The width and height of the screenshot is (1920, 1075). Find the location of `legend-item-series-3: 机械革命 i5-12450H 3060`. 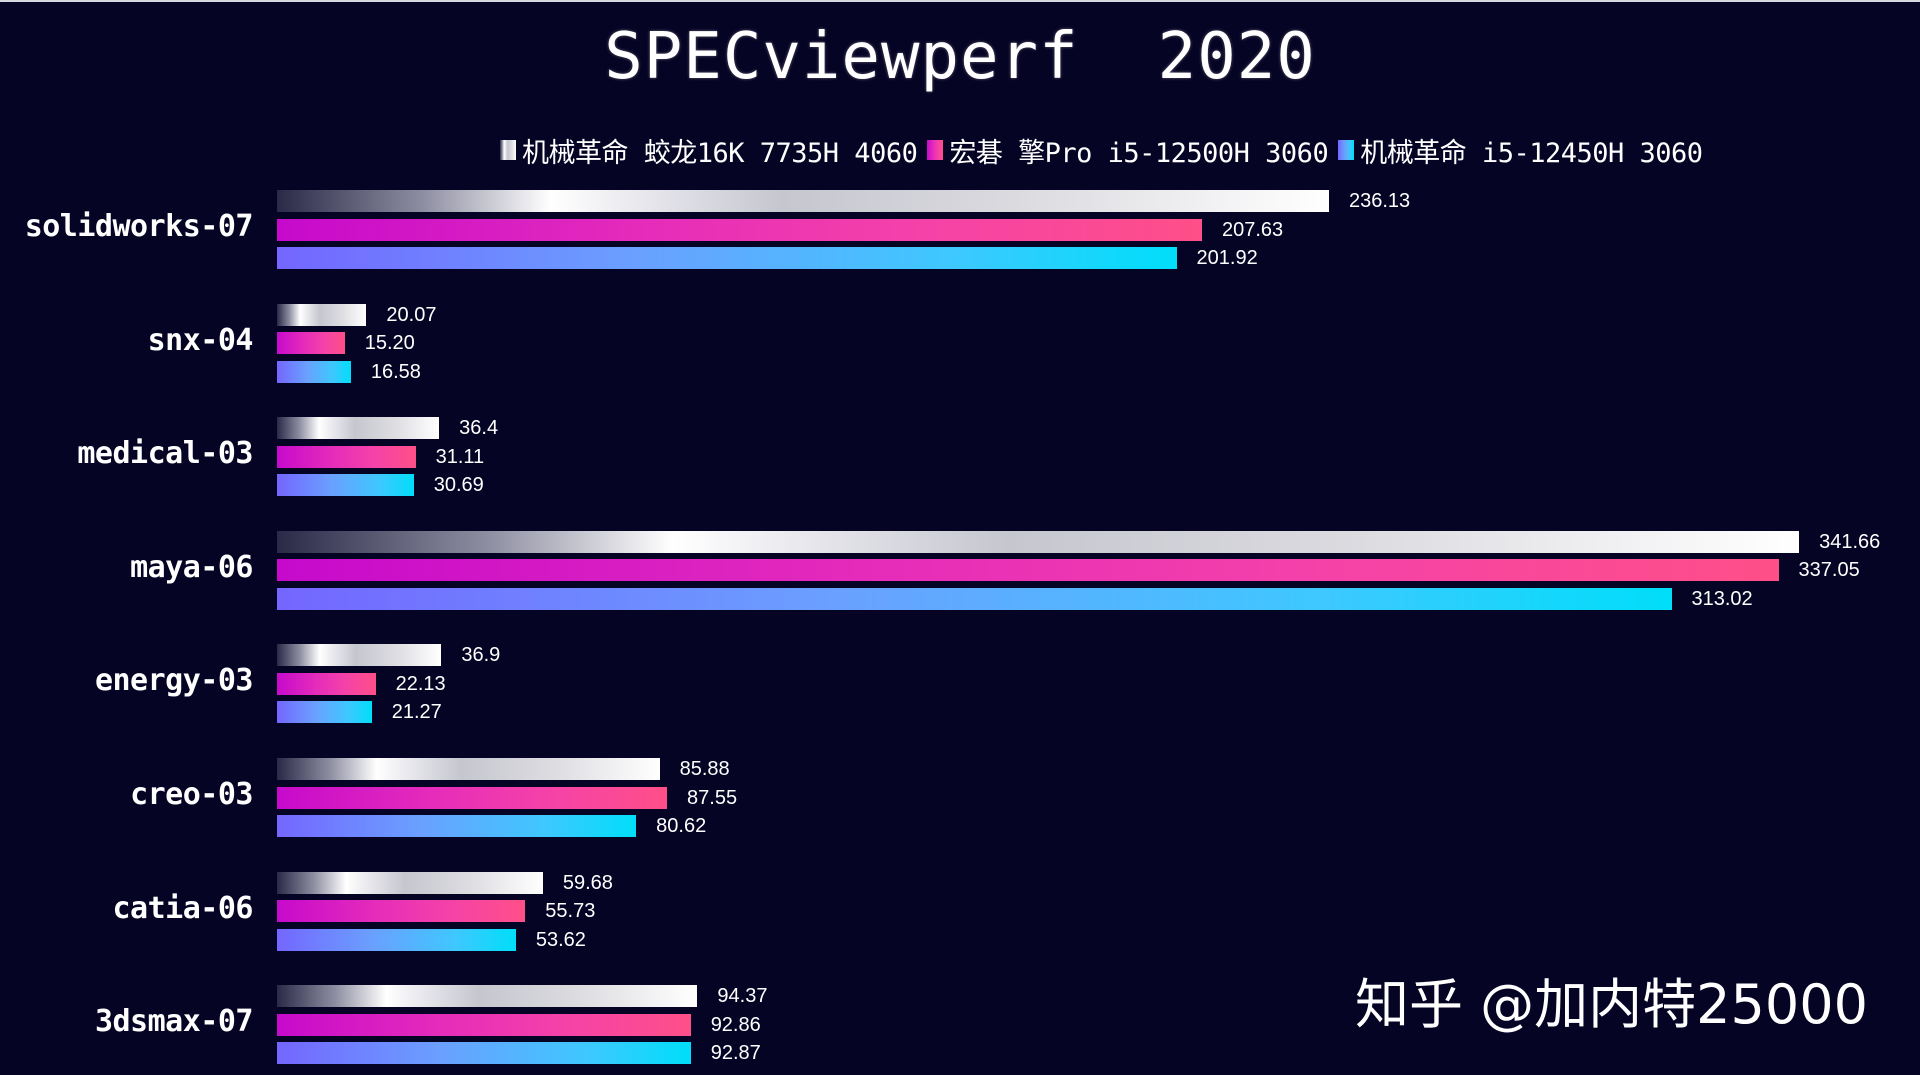

legend-item-series-3: 机械革命 i5-12450H 3060 is located at coordinates (1520, 150).